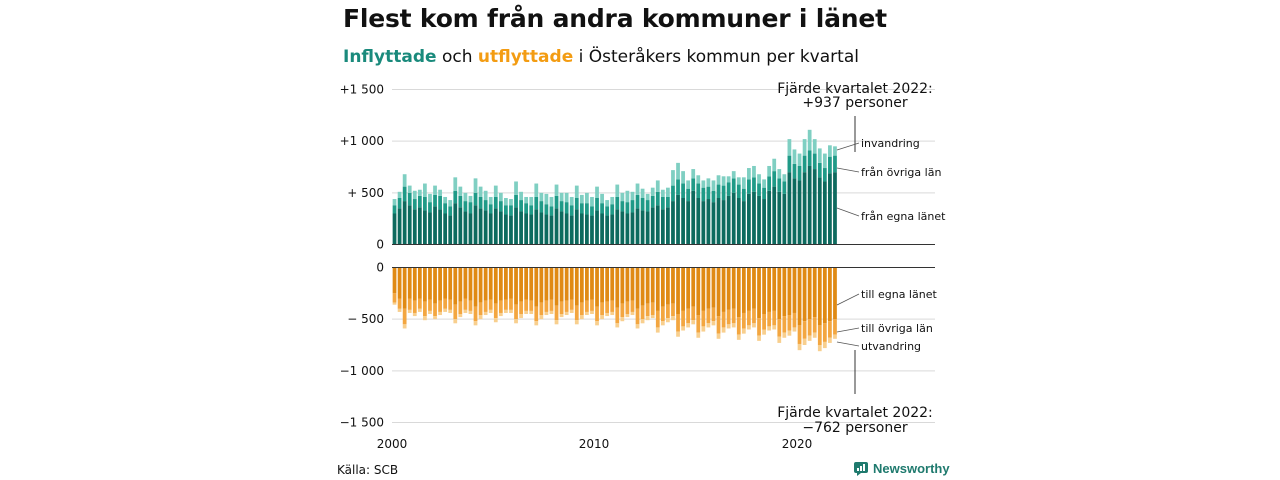 Image resolution: width=1280 pixels, height=480 pixels. Describe the element at coordinates (903, 216) in the screenshot. I see `legend-label-top: från egna länet` at that location.